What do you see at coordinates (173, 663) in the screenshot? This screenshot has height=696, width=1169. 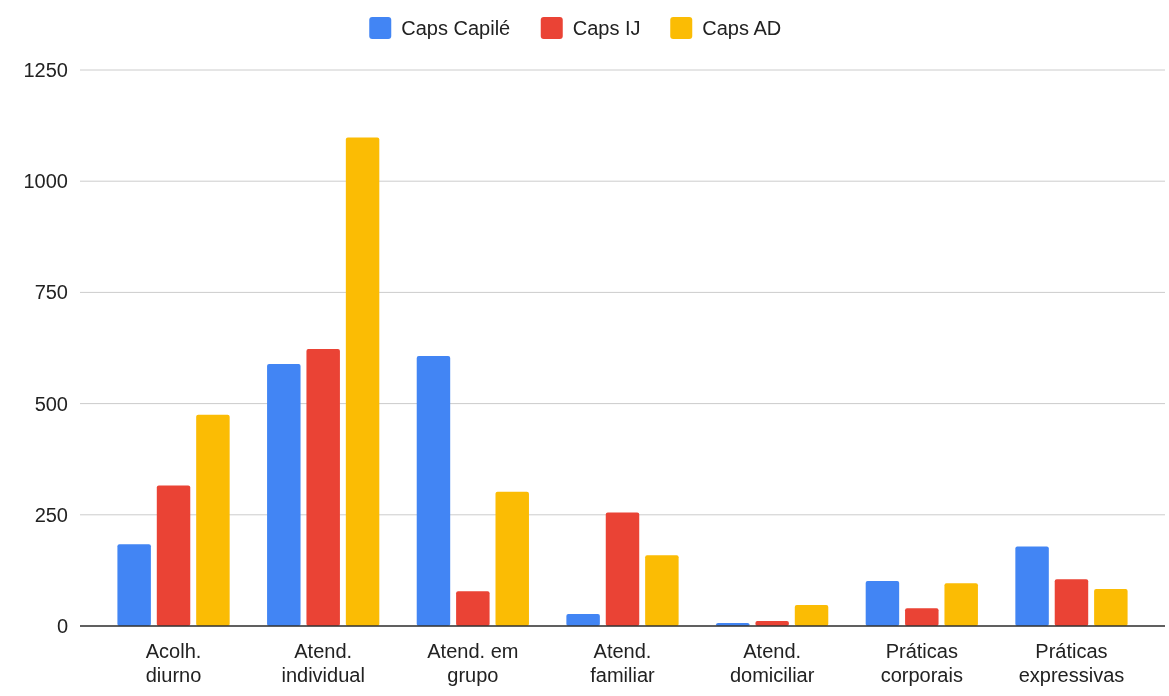 I see `x-tick-label: Acolh. diurno` at bounding box center [173, 663].